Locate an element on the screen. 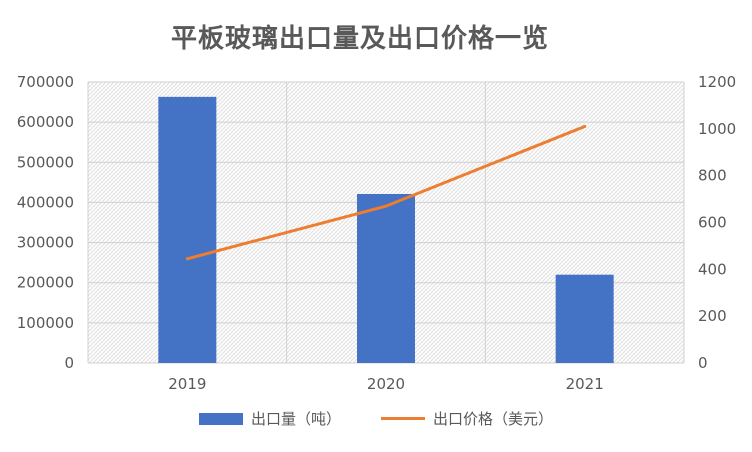  y-left-tick-label: 100000 is located at coordinates (45, 323).